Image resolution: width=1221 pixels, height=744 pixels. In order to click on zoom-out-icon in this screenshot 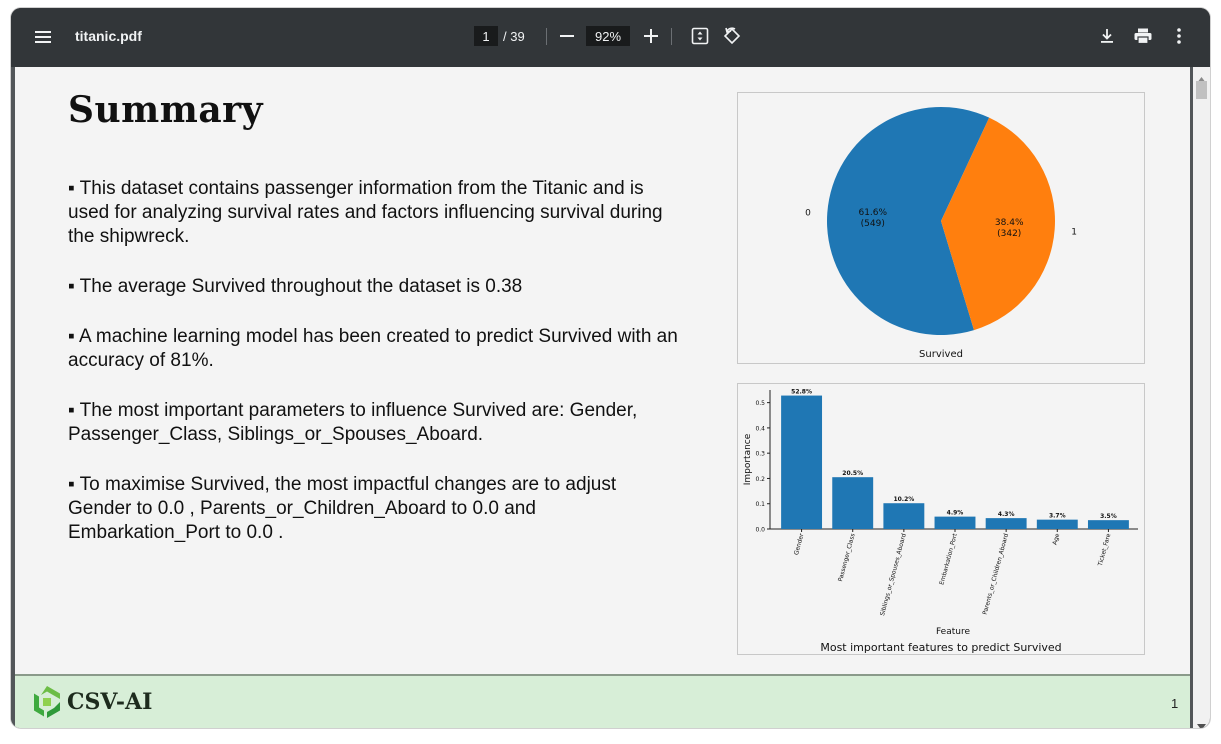, I will do `click(567, 36)`.